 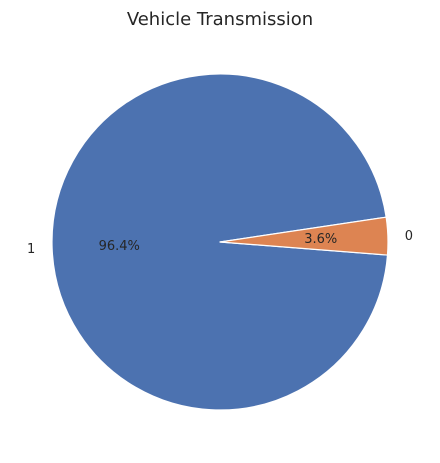 I want to click on percent-label-1: 96.4%, so click(x=119, y=246).